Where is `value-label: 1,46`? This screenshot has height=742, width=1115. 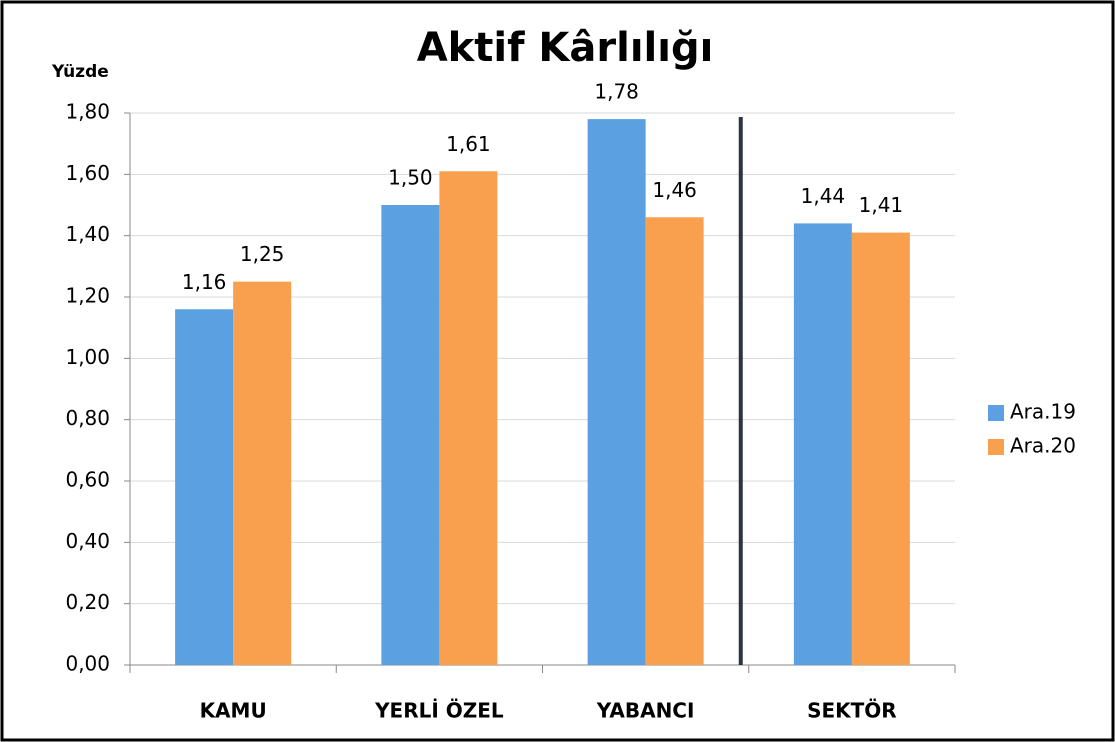 value-label: 1,46 is located at coordinates (674, 190).